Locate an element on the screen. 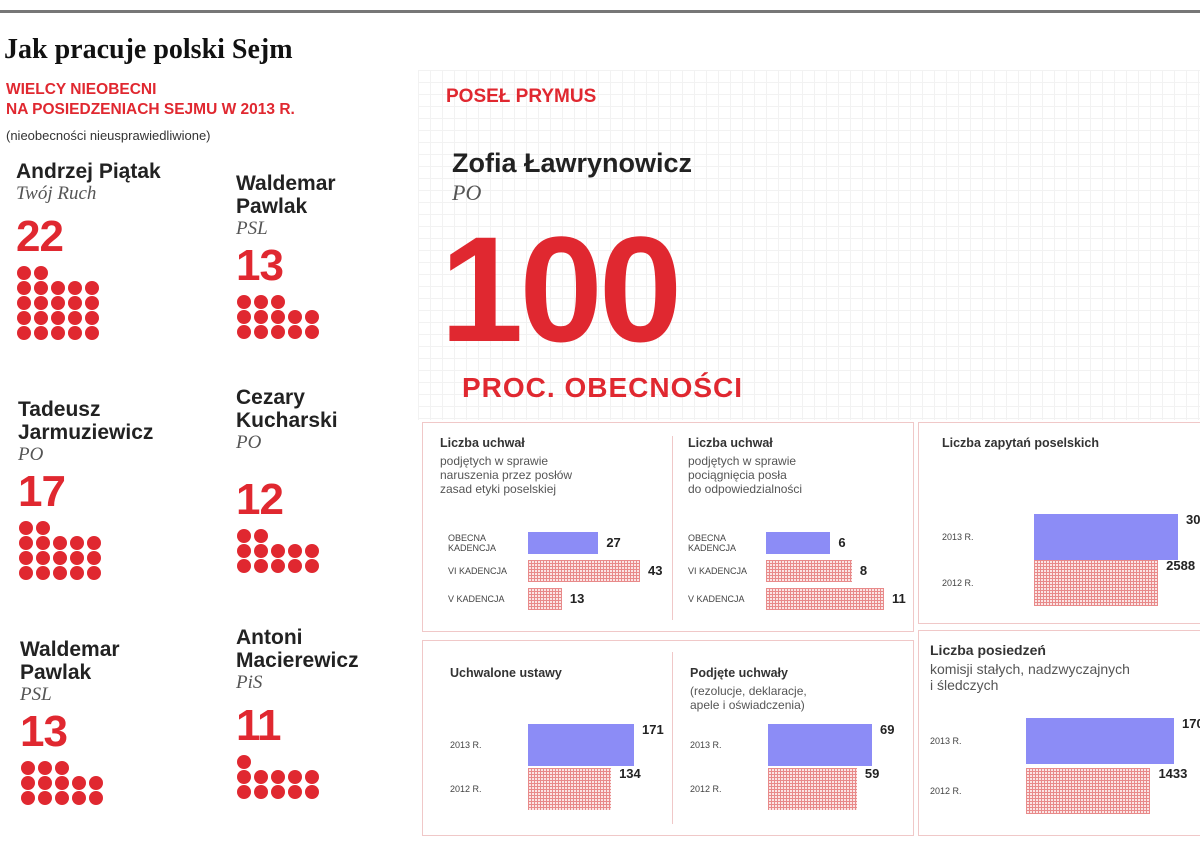 The height and width of the screenshot is (866, 1200). politician-name-line-2: Kucharski is located at coordinates (287, 420).